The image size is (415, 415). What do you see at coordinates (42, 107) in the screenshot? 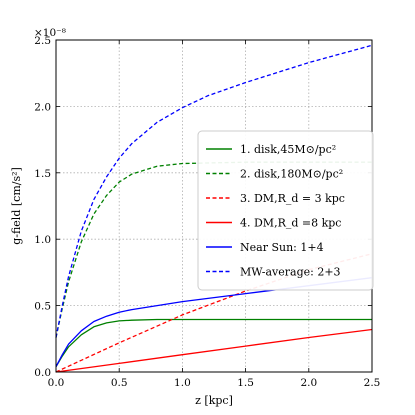
I see `y-tick-label: 2.0` at bounding box center [42, 107].